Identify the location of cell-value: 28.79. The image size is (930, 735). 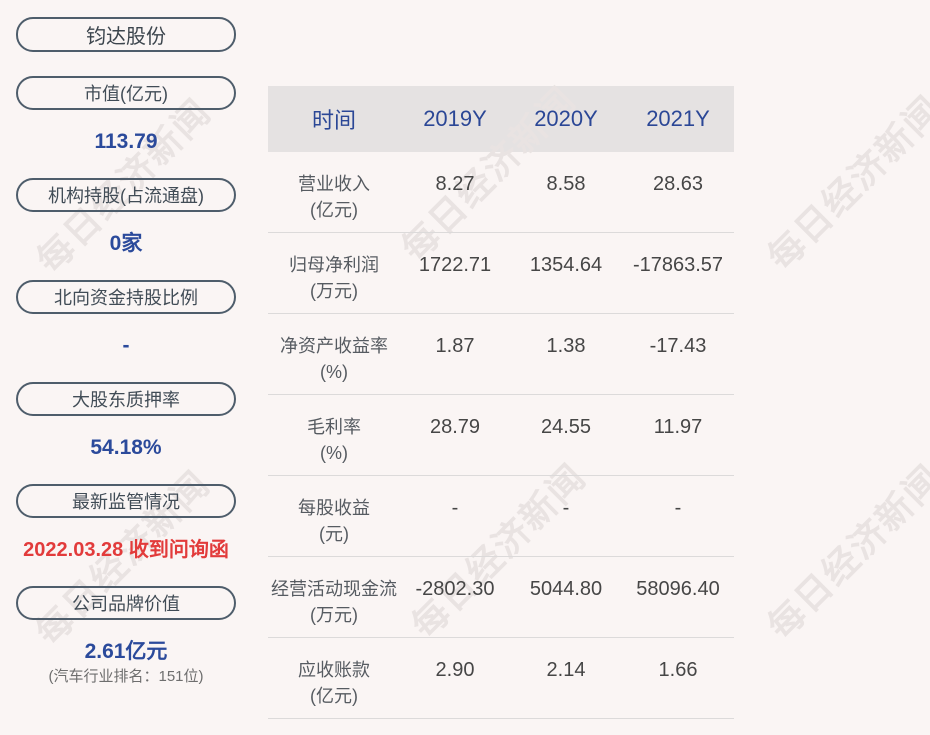
(455, 427).